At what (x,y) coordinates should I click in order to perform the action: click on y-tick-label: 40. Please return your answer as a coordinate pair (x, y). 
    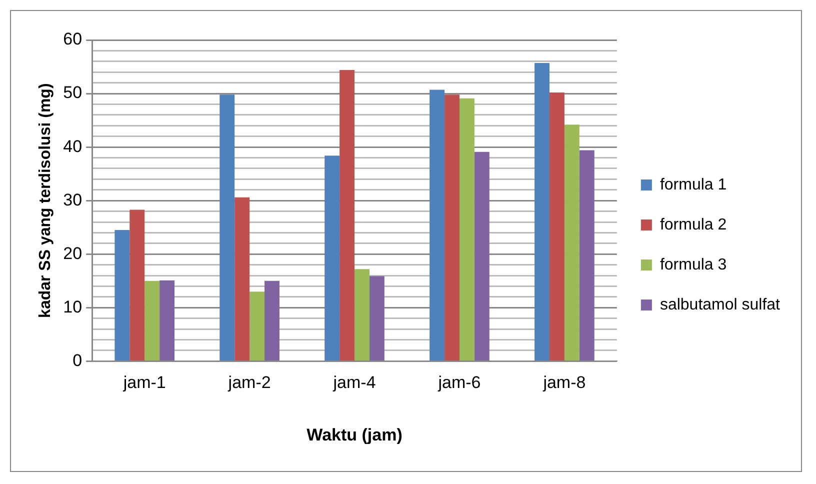
    Looking at the image, I should click on (72, 146).